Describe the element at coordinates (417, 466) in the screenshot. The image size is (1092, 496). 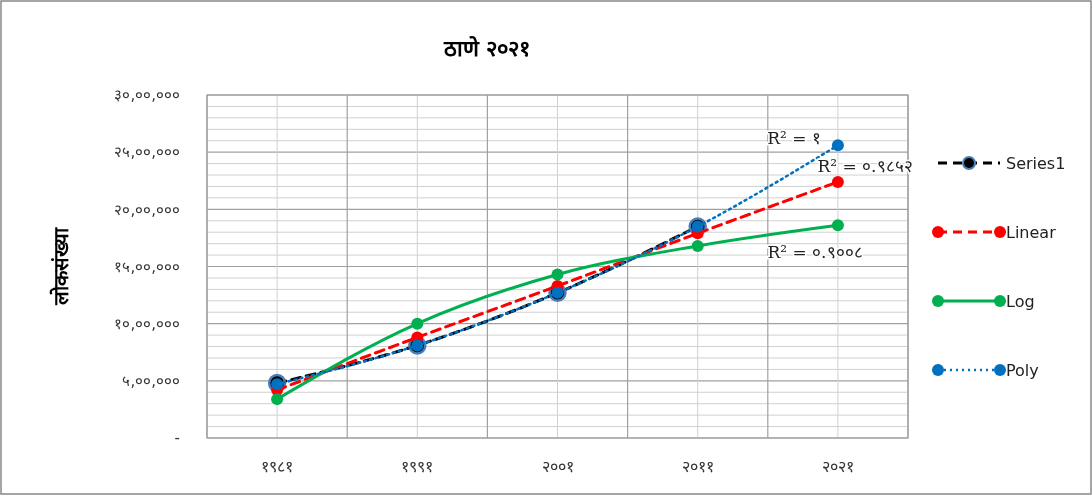
I see `x-tick-label: १९९१` at that location.